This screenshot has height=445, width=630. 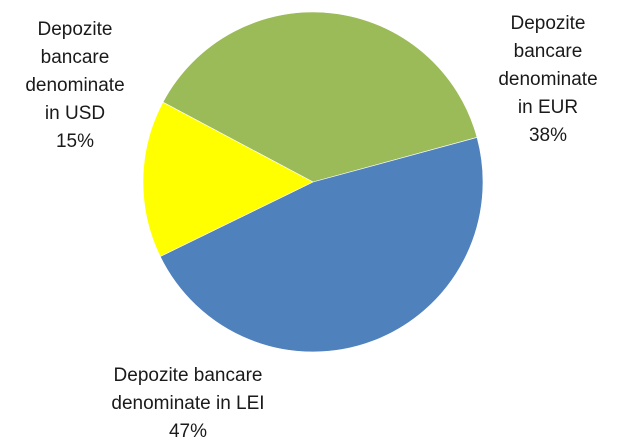 I want to click on slice-value-label-eur: 38%, so click(x=548, y=135).